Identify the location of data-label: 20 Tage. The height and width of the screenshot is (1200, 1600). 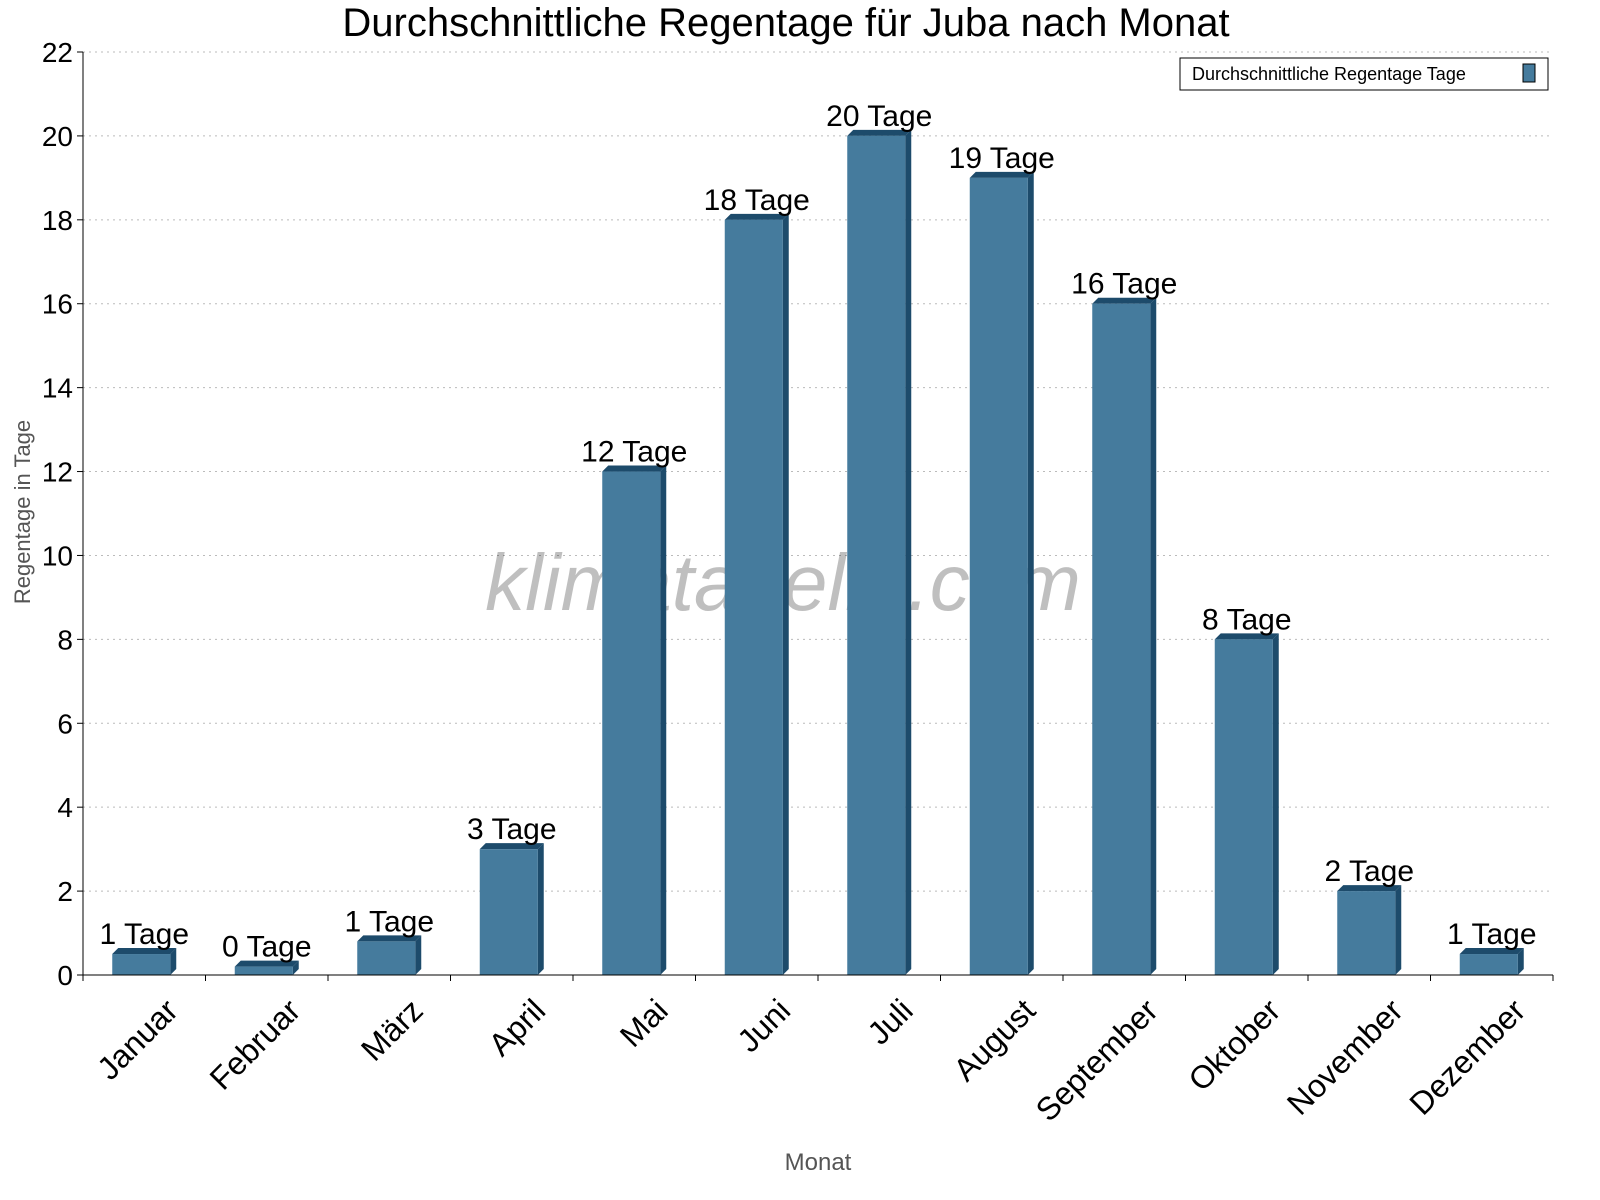
(879, 116).